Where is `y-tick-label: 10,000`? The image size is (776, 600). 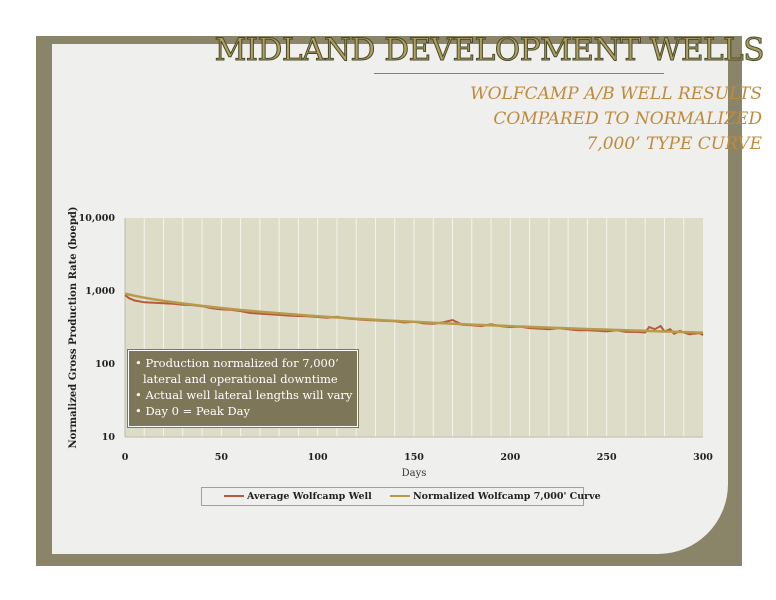 y-tick-label: 10,000 is located at coordinates (97, 218).